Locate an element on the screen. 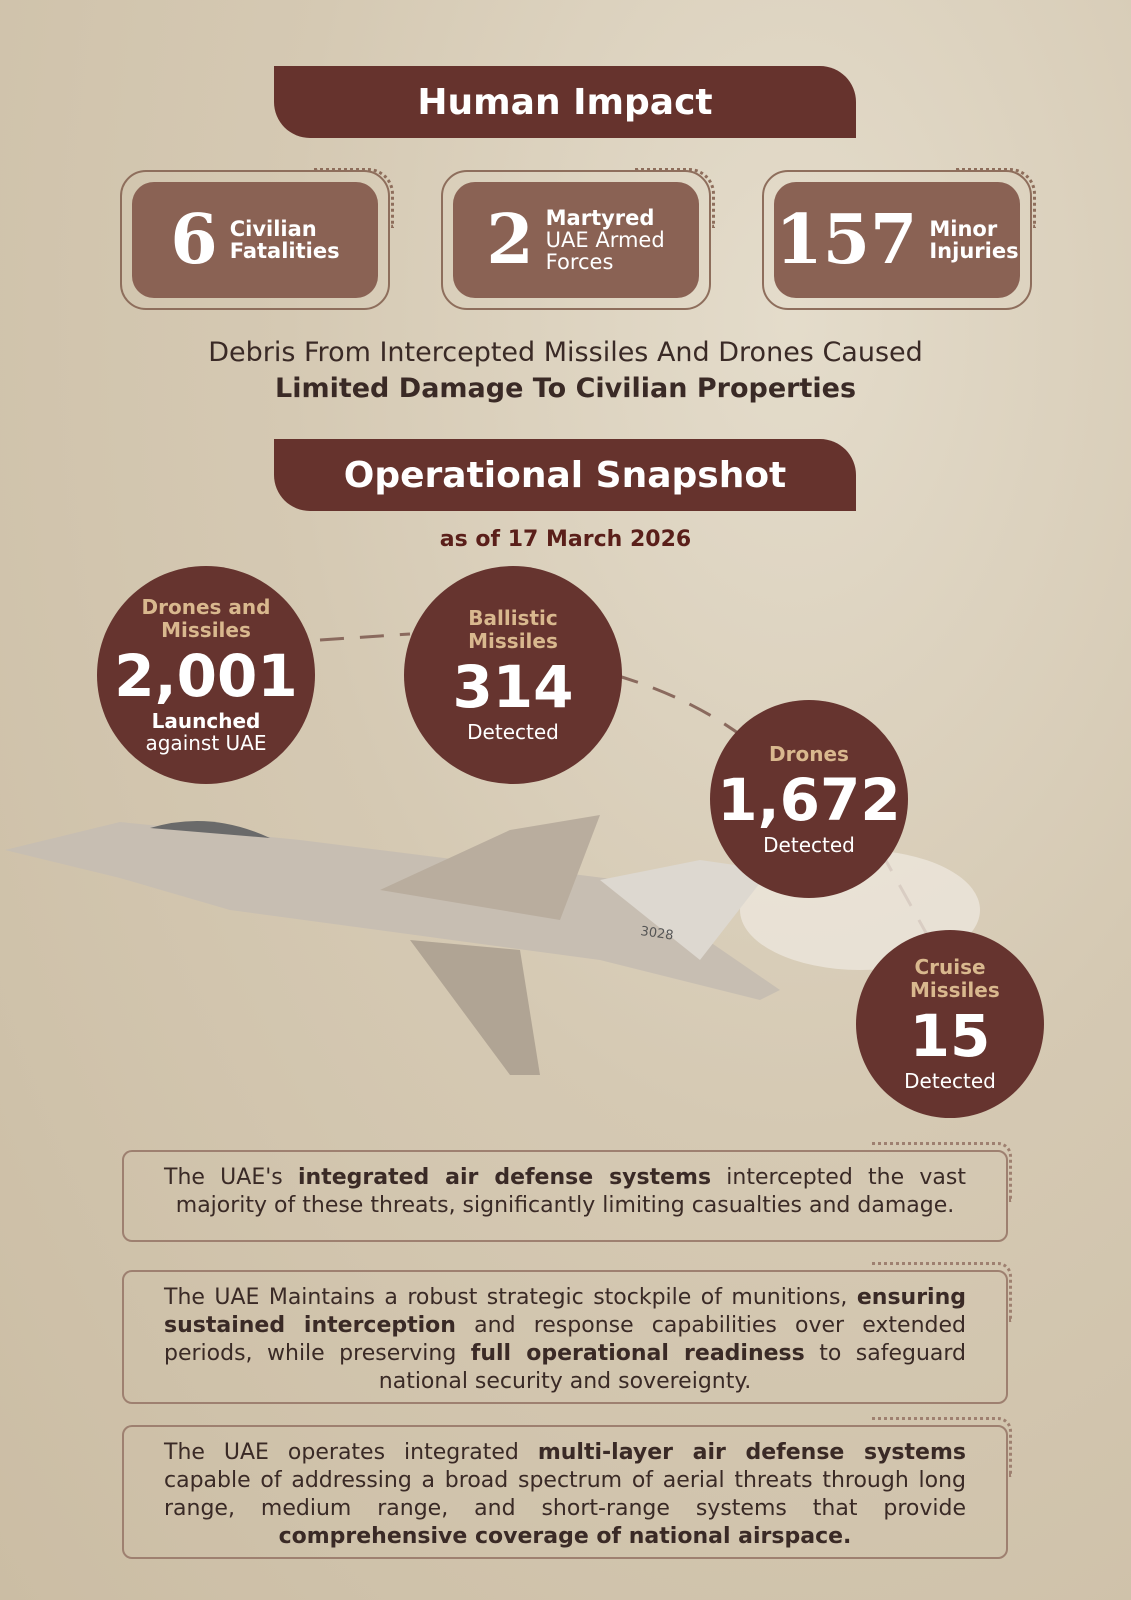 The width and height of the screenshot is (1131, 1600). section-title: Human Impact is located at coordinates (565, 102).